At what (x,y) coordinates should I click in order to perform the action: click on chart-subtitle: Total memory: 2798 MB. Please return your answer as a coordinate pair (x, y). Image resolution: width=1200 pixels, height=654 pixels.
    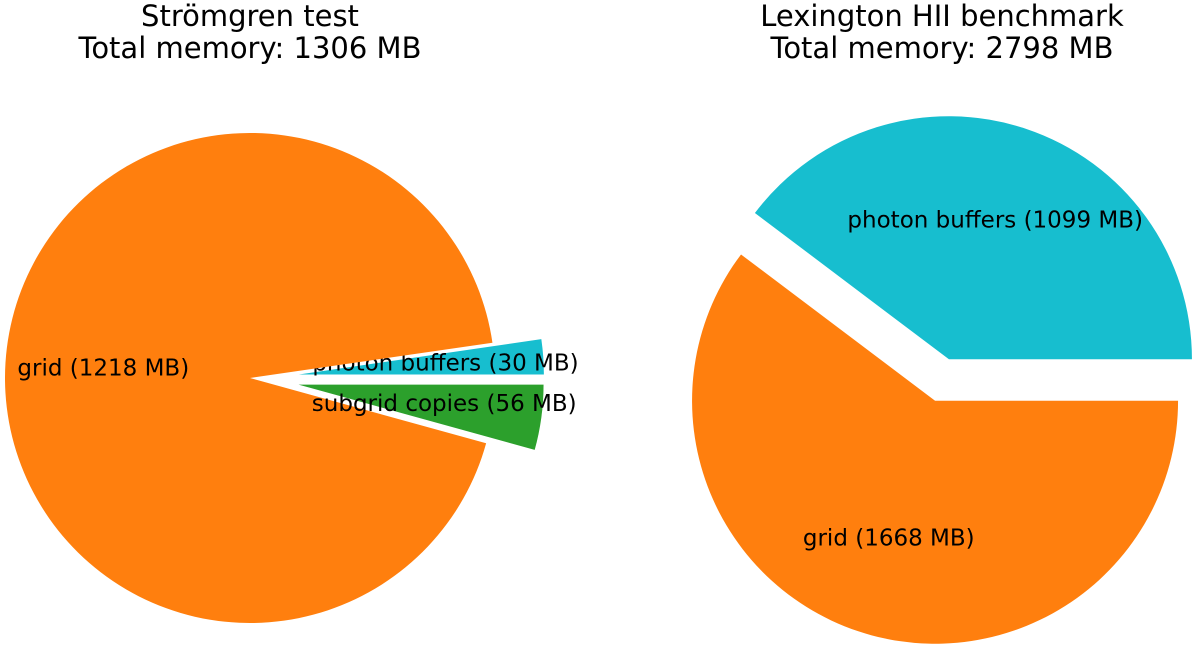
    Looking at the image, I should click on (942, 48).